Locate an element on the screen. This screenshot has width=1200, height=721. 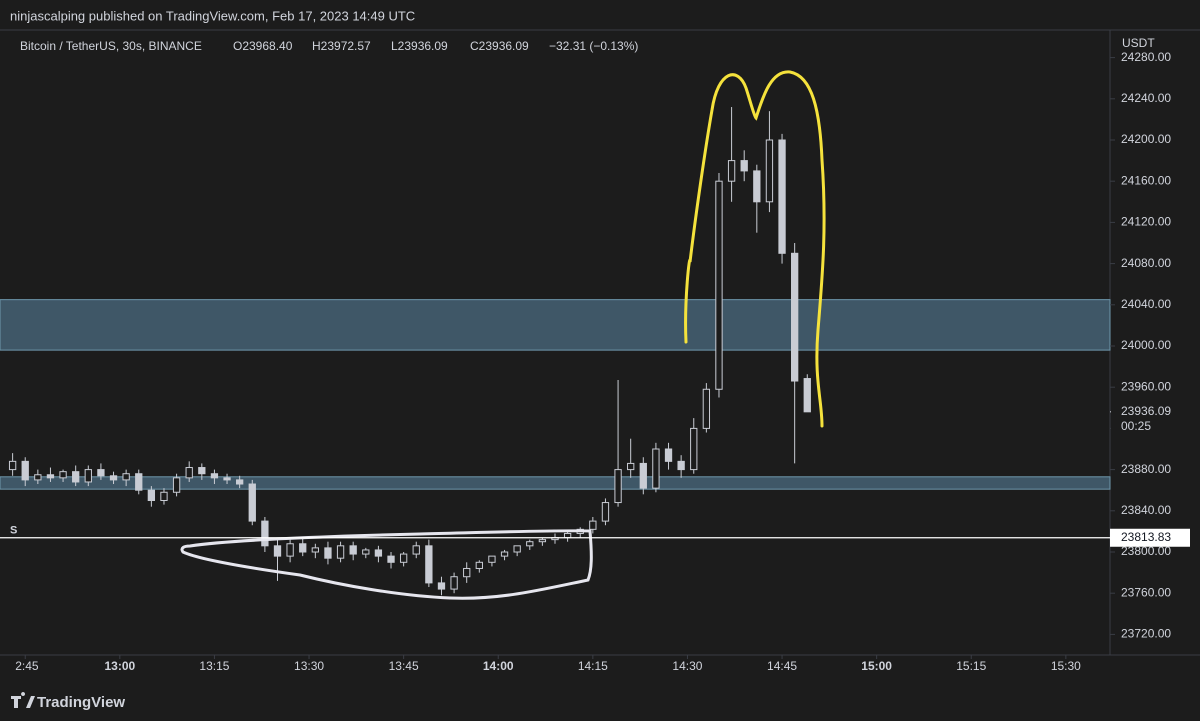
x-tick-label: 2:45 is located at coordinates (27, 666).